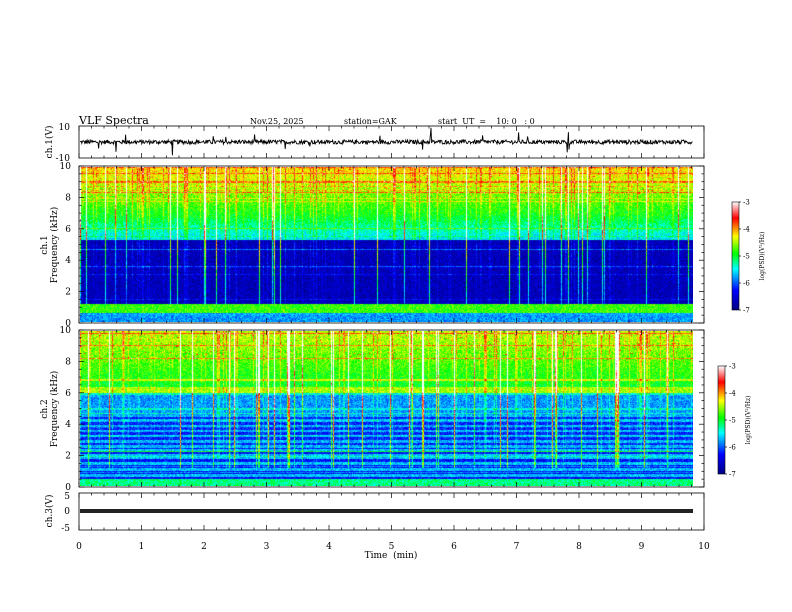 This screenshot has height=612, width=792. Describe the element at coordinates (748, 420) in the screenshot. I see `ch2-colorbar-label: log(PSD)(V²/Hz)` at that location.